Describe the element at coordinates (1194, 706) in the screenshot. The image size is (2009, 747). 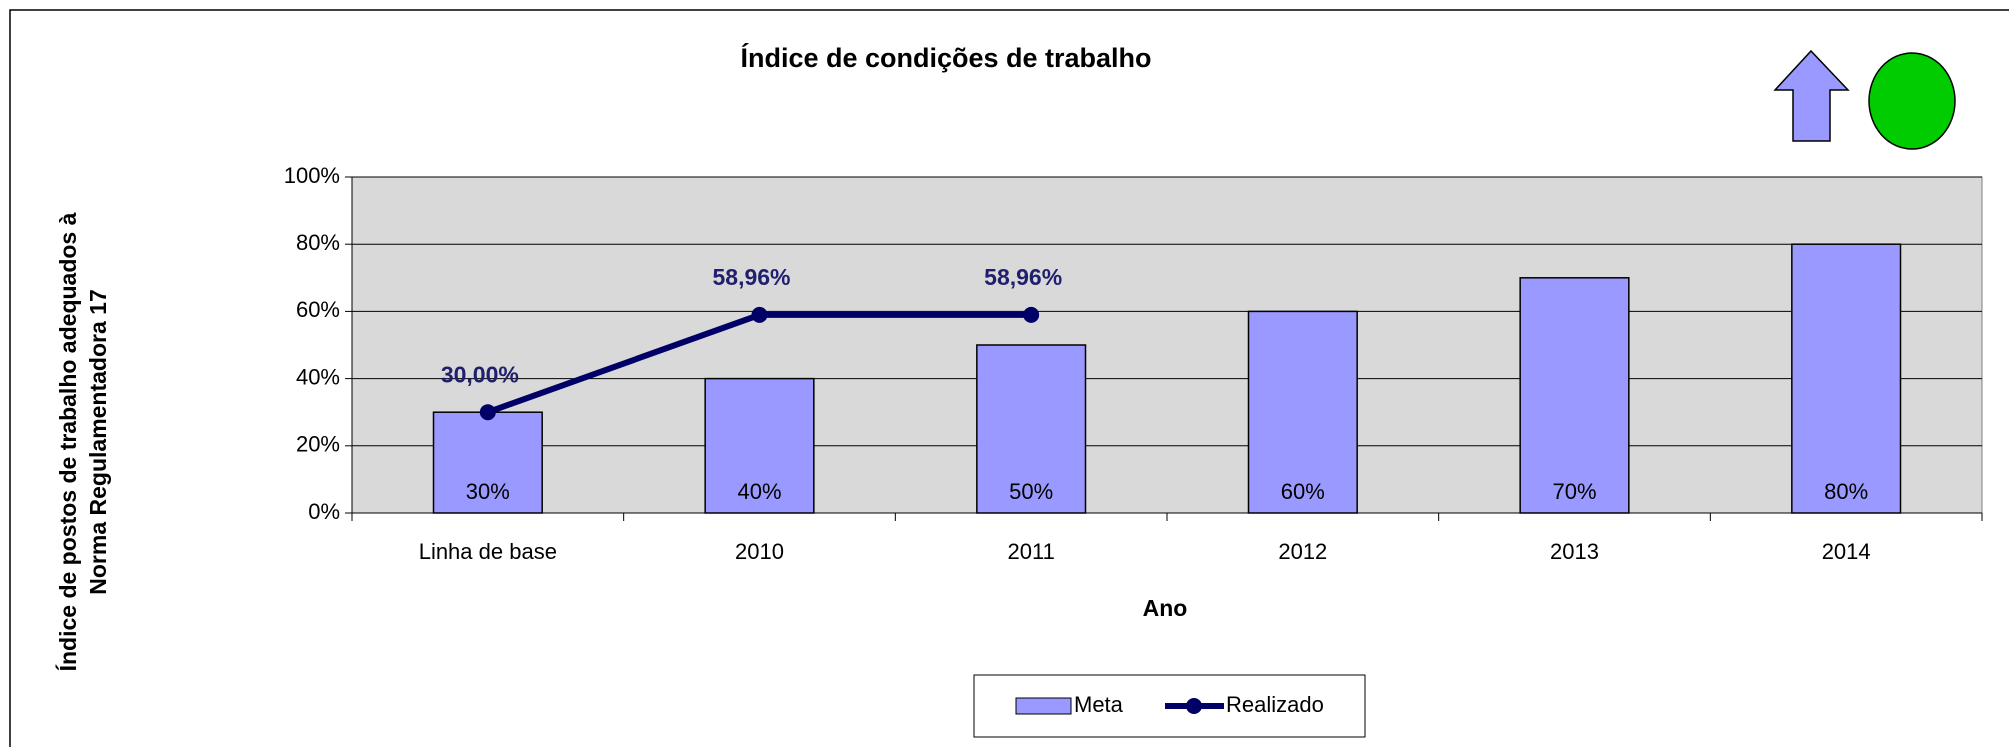
I see `legend-swatch-marker` at that location.